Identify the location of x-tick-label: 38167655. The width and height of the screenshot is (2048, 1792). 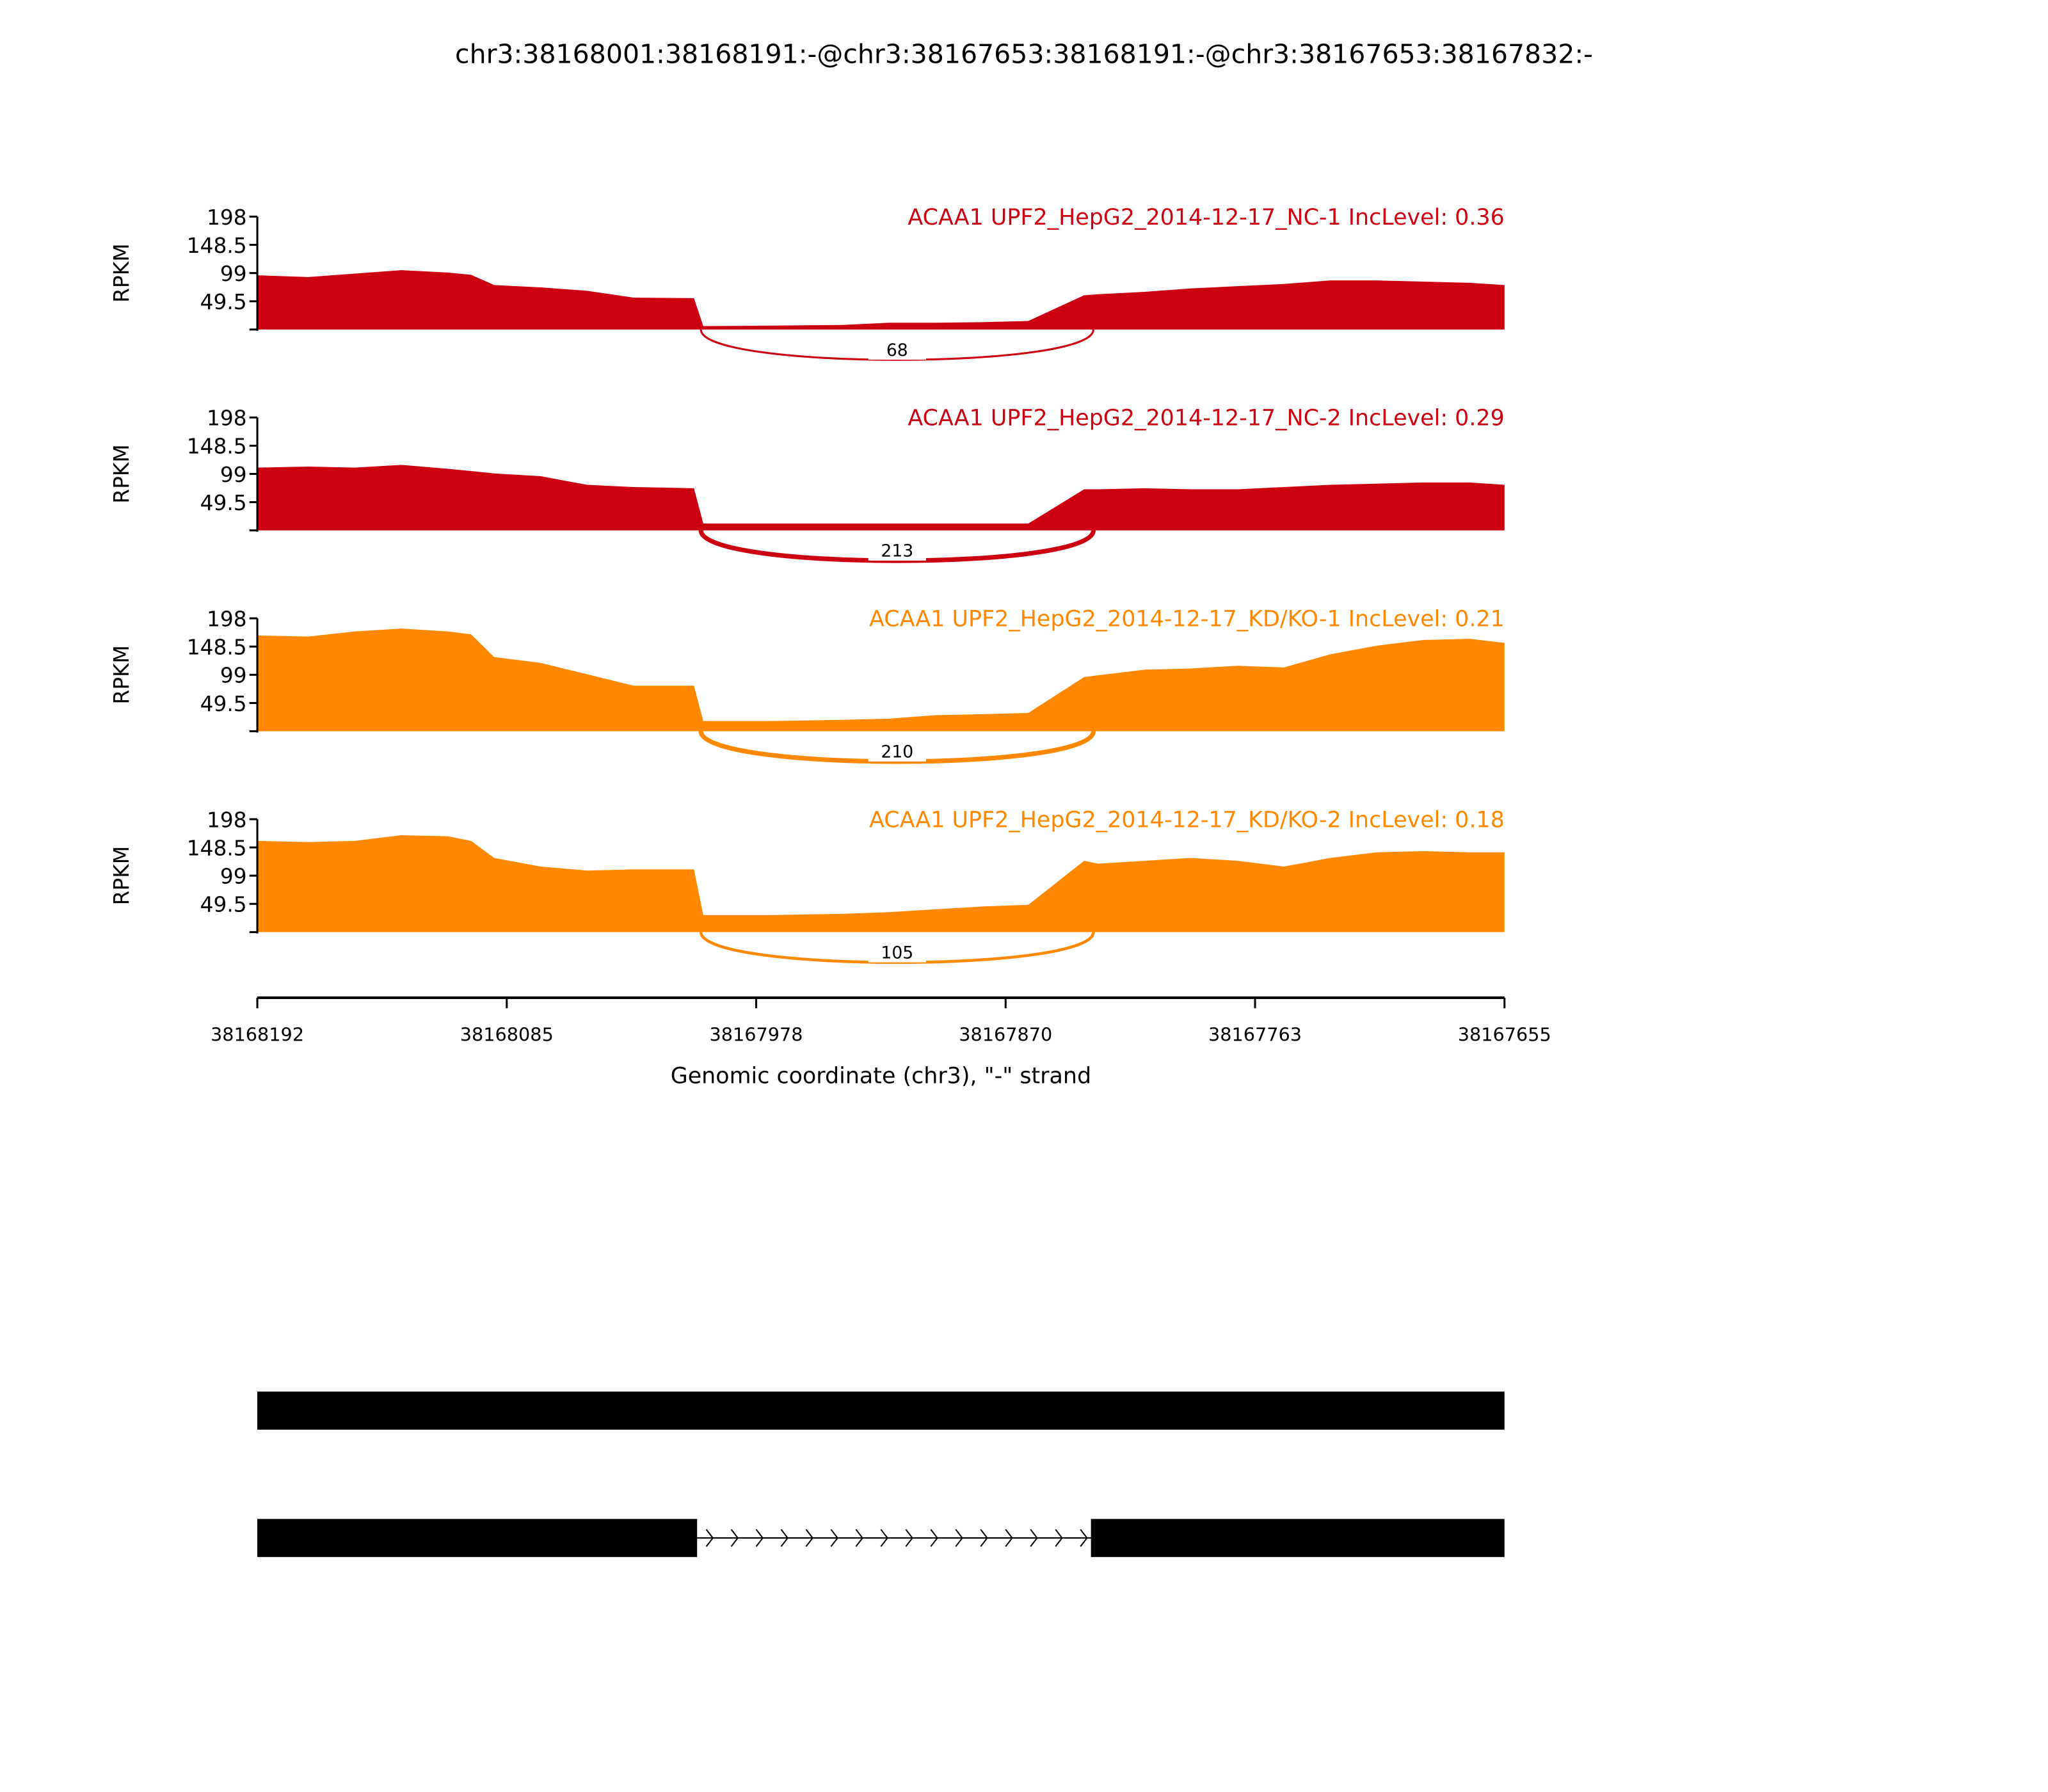
(1504, 1035).